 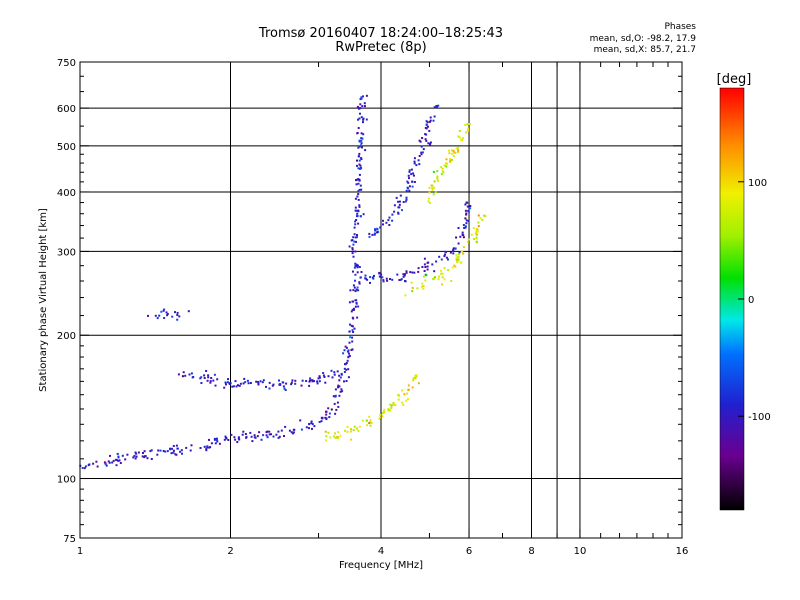 What do you see at coordinates (381, 47) in the screenshot?
I see `chart-subtitle: RwPretec (8p)` at bounding box center [381, 47].